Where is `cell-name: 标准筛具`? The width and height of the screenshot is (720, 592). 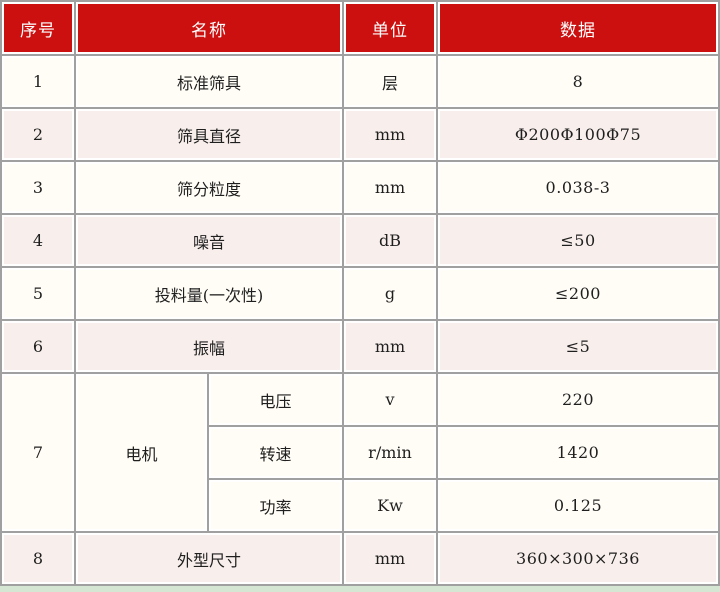 cell-name: 标准筛具 is located at coordinates (209, 81).